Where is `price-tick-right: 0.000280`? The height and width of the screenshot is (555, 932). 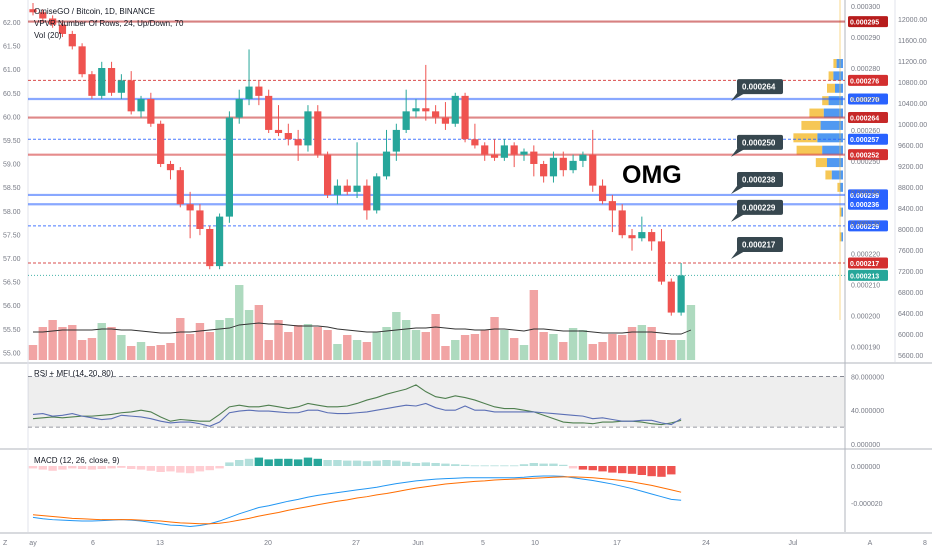 price-tick-right: 0.000280 is located at coordinates (865, 69).